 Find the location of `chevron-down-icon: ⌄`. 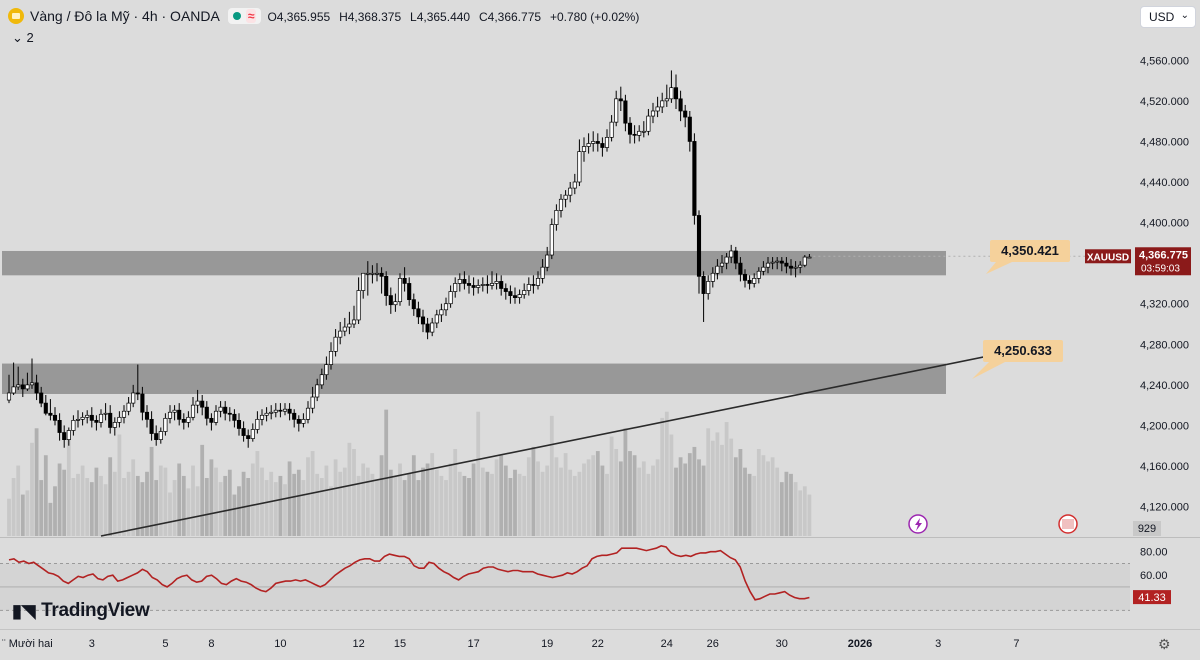

chevron-down-icon: ⌄ is located at coordinates (17, 37).